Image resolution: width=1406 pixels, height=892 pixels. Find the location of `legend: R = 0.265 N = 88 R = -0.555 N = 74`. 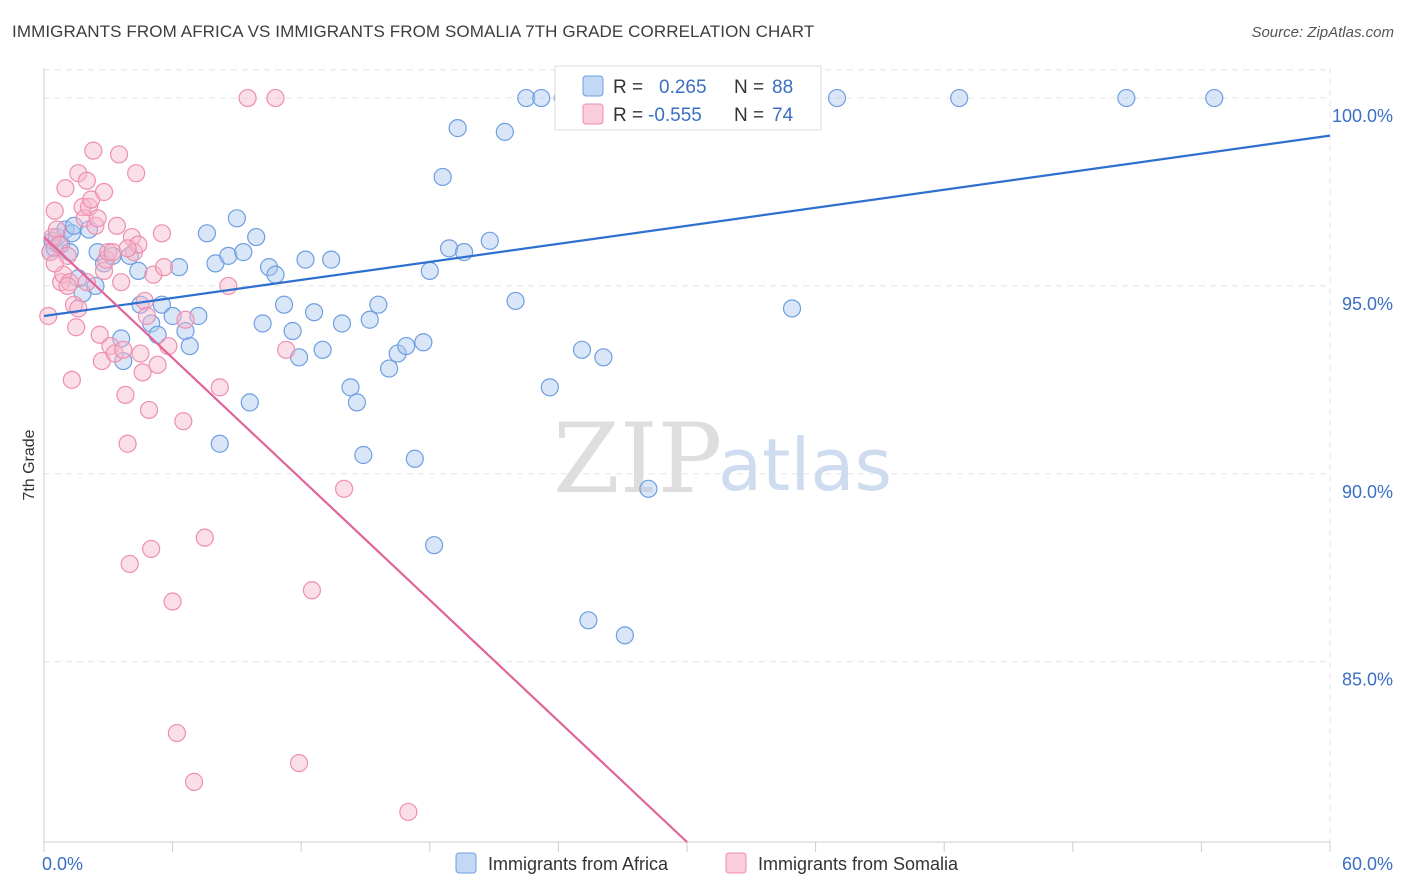

legend: R = 0.265 N = 88 R = -0.555 N = 74 is located at coordinates (688, 98).